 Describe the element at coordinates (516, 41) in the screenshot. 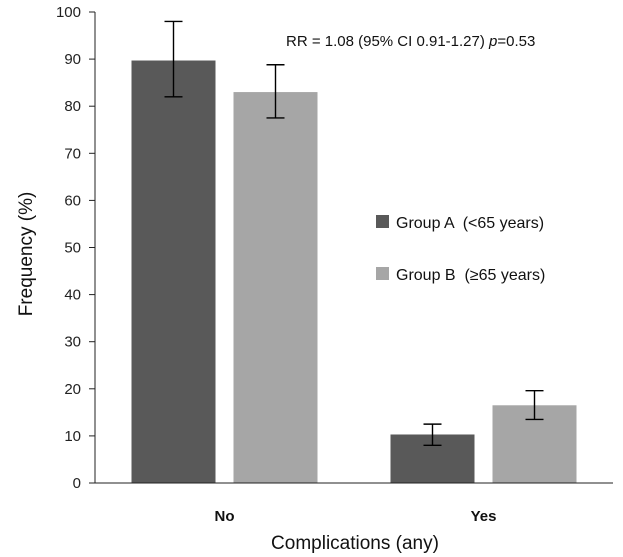

I see `p-value: =0.53` at that location.